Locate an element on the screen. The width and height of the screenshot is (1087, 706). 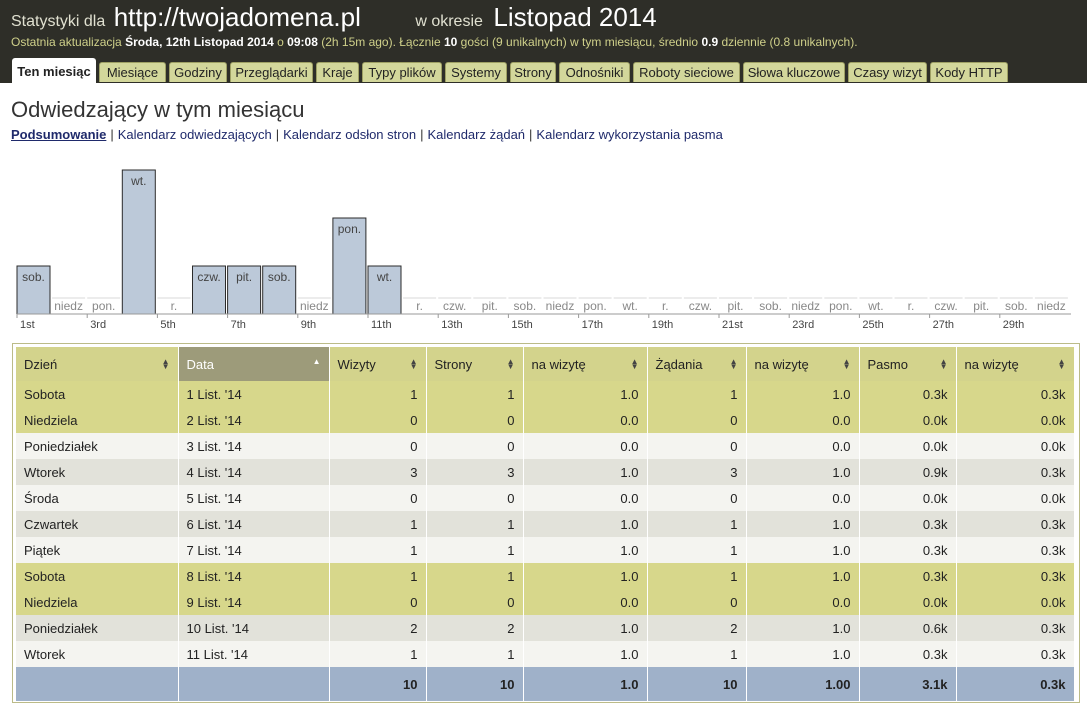
col-day-cell: Środa is located at coordinates (97, 498).